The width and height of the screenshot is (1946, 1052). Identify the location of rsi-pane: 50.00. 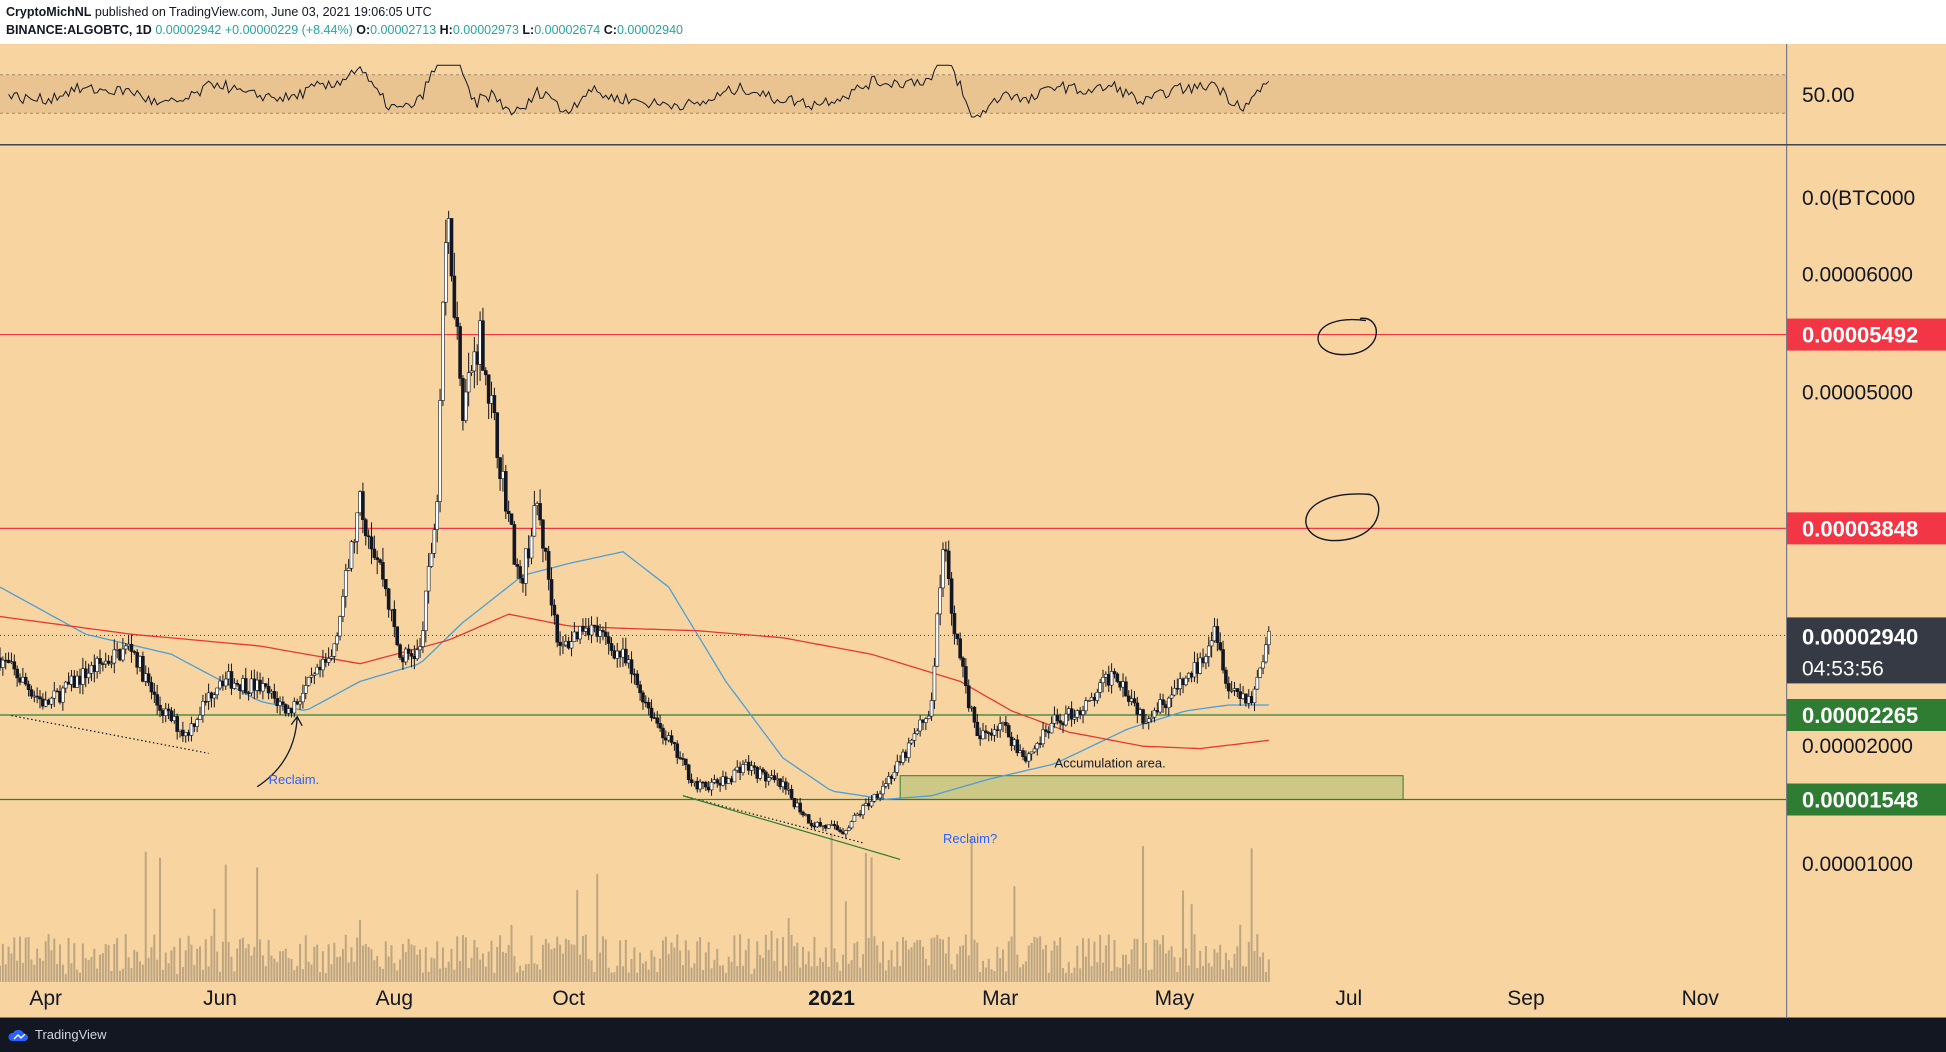
(927, 91).